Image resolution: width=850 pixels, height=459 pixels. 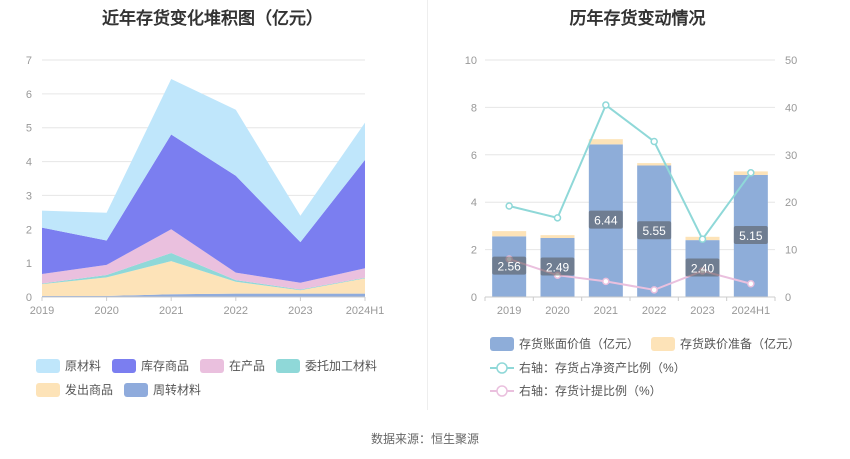 What do you see at coordinates (602, 367) in the screenshot?
I see `legend-label-line1: 右轴：存货占净资产比例（%）` at bounding box center [602, 367].